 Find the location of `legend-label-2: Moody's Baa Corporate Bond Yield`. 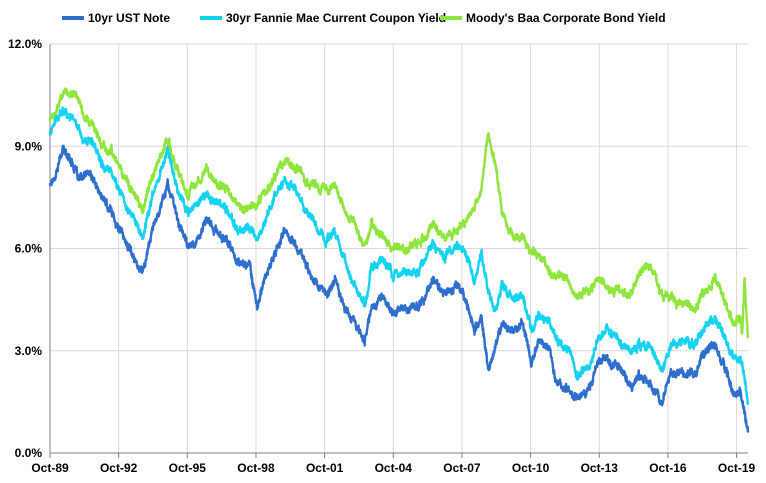

legend-label-2: Moody's Baa Corporate Bond Yield is located at coordinates (566, 18).